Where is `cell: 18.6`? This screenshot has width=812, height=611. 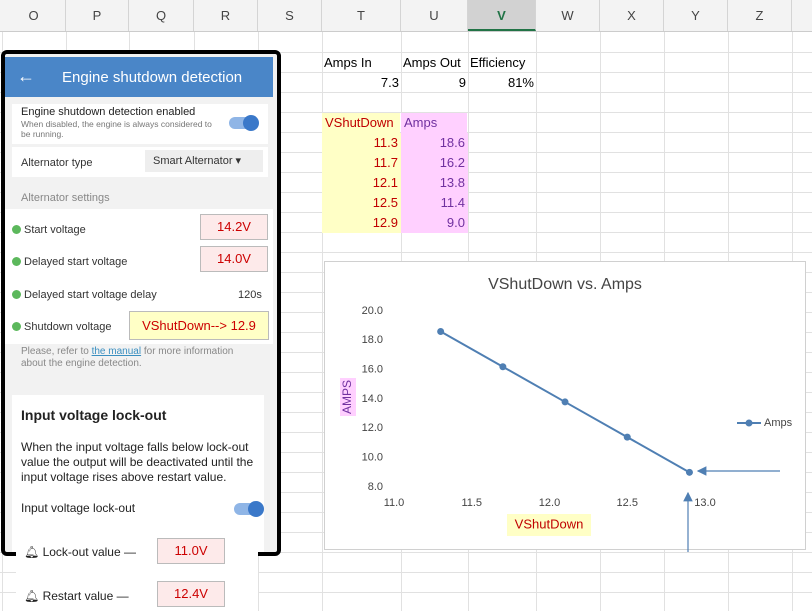 cell: 18.6 is located at coordinates (434, 143).